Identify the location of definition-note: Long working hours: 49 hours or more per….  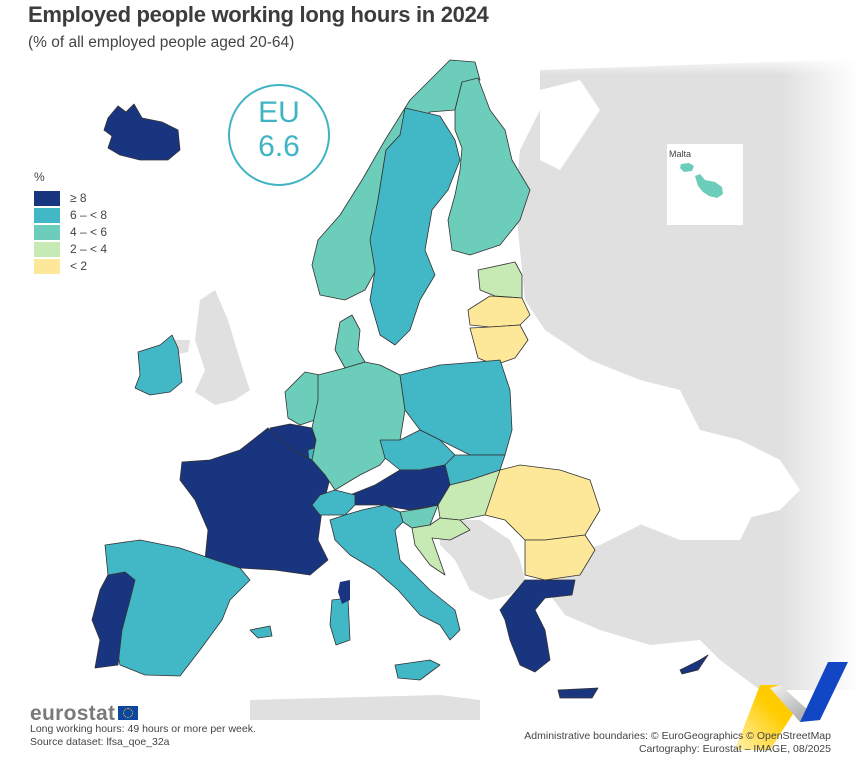
(143, 729).